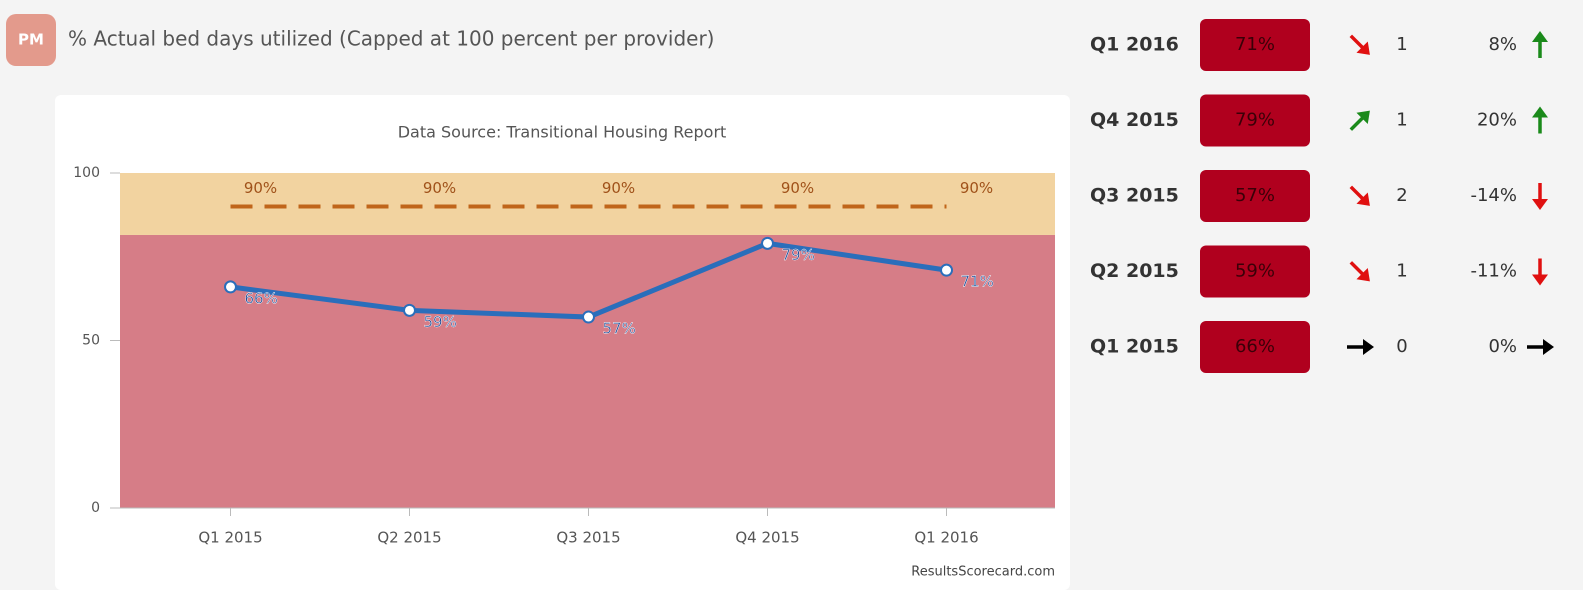 This screenshot has height=590, width=1583. Describe the element at coordinates (86, 173) in the screenshot. I see `y-tick-label: 100` at that location.